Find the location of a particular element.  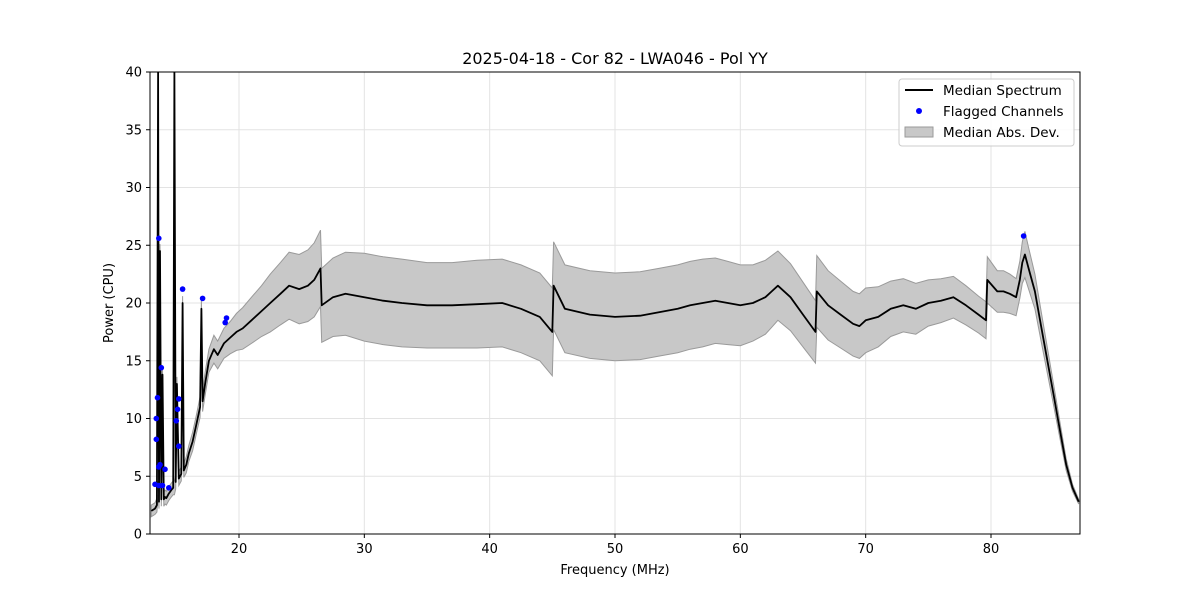

legend-swatch-flagged-channels is located at coordinates (919, 111).